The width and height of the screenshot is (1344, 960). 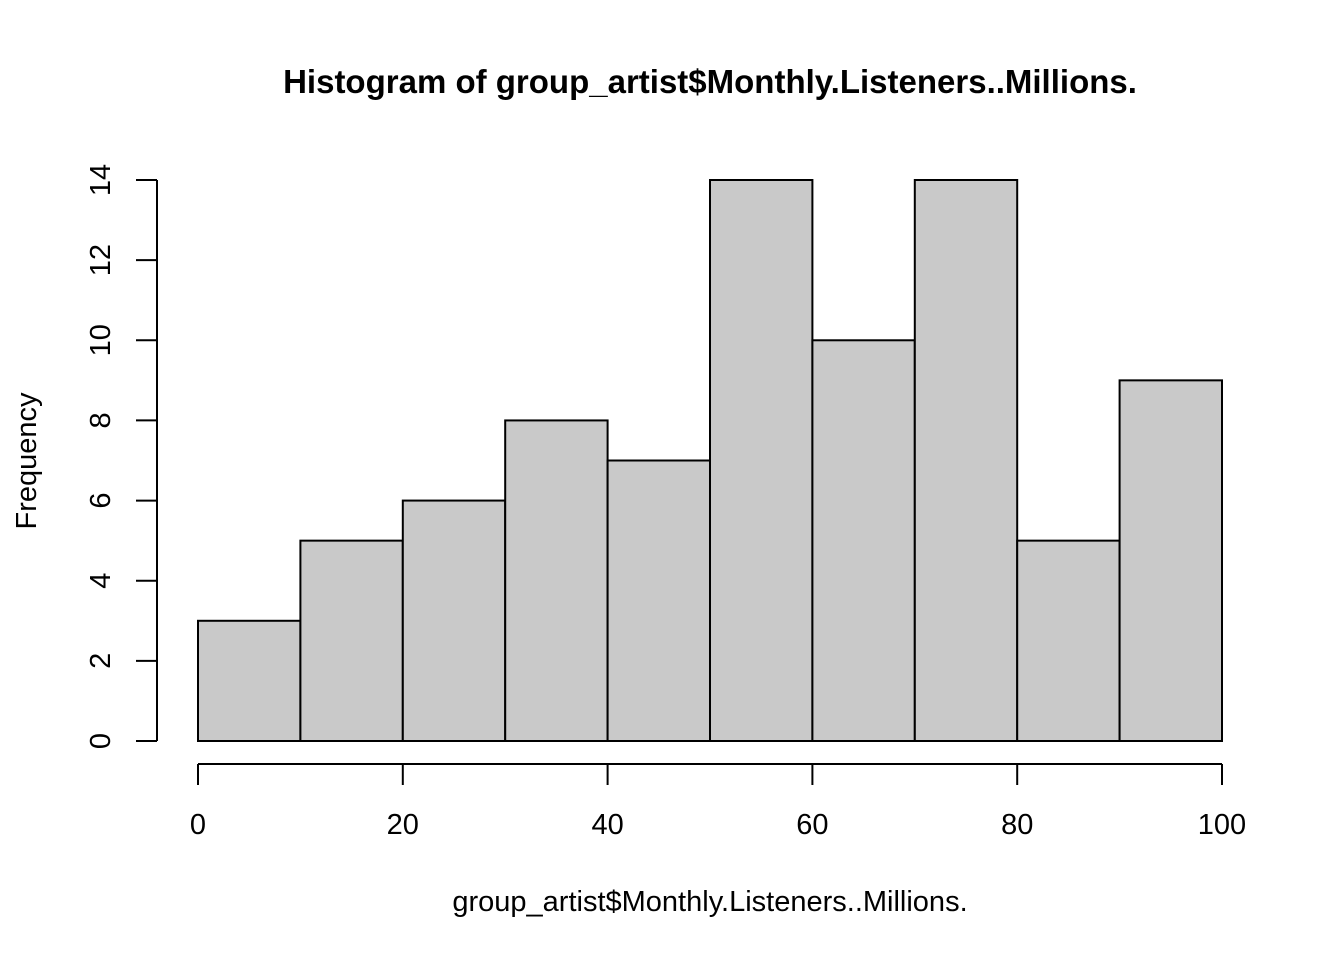 I want to click on x-tick-label-0: 0, so click(x=198, y=825).